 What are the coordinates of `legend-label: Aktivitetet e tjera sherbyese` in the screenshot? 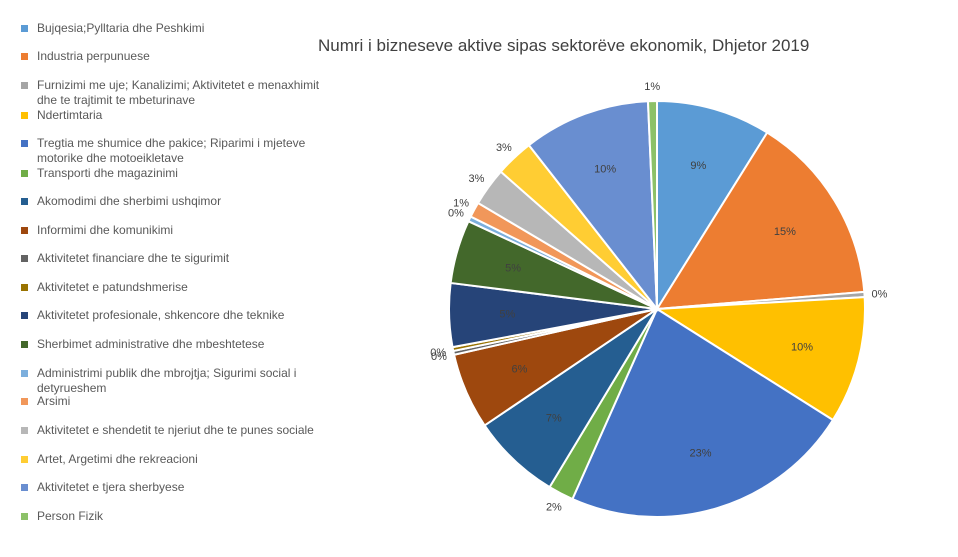 It's located at (111, 487).